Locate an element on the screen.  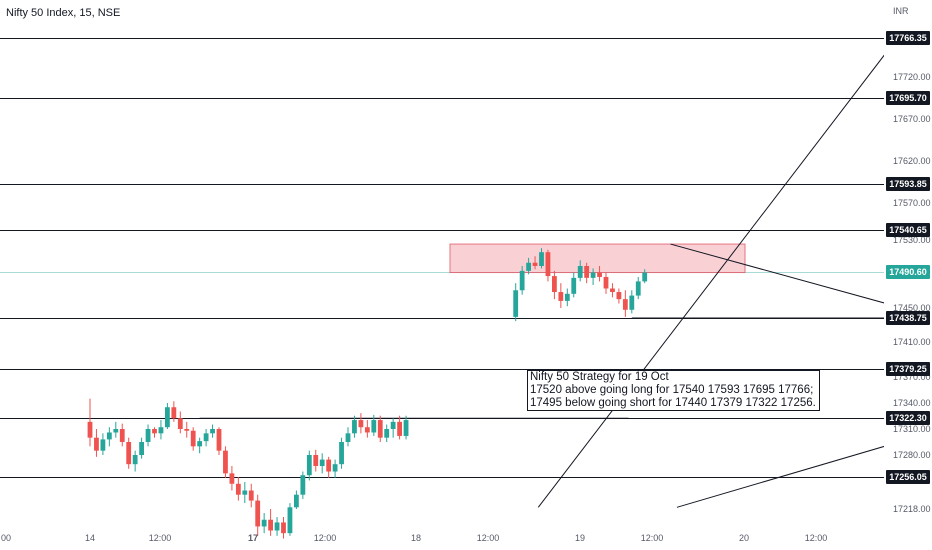
level-tag-1: 17695.70 is located at coordinates (908, 98).